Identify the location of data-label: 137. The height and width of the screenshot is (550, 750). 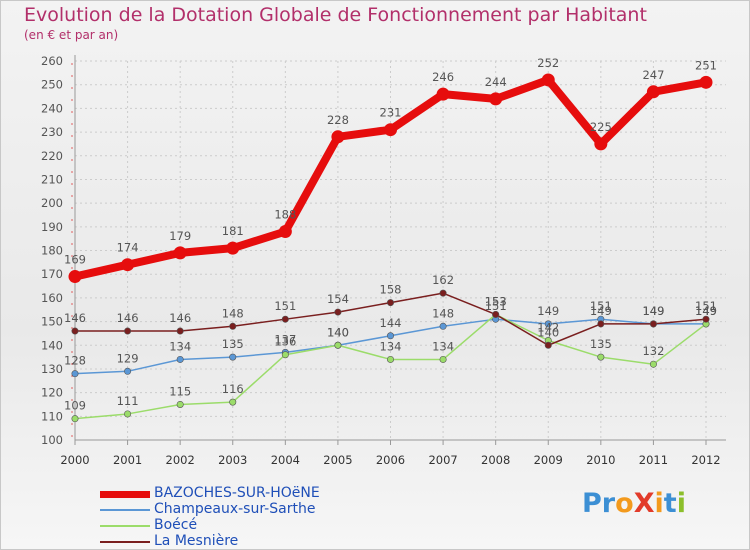
(285, 339).